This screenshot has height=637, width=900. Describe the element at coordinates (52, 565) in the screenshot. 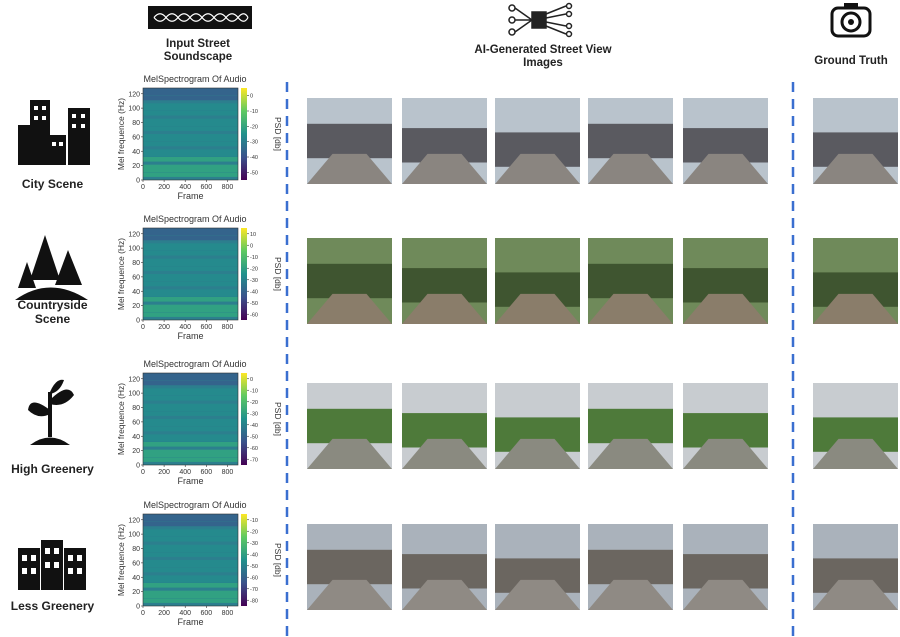

I see `buildings-icon` at that location.